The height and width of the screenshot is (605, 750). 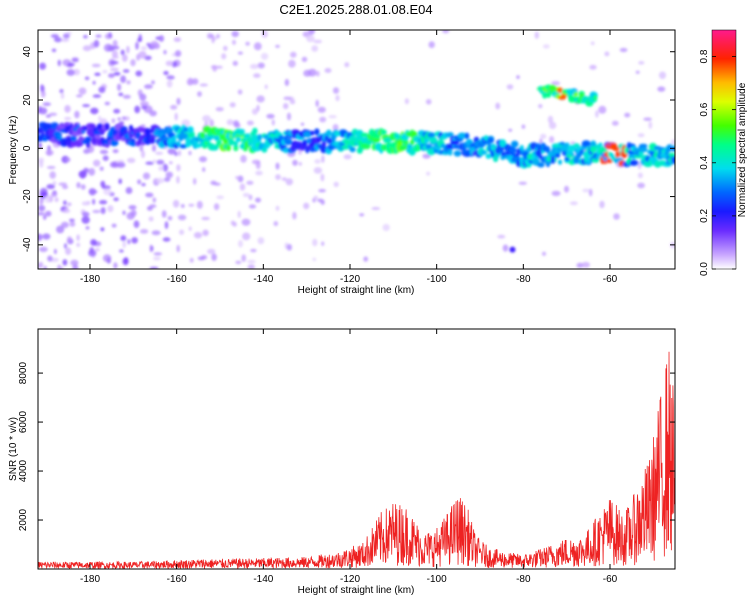 What do you see at coordinates (27, 148) in the screenshot?
I see `spectrogram-y-tick-label: 0` at bounding box center [27, 148].